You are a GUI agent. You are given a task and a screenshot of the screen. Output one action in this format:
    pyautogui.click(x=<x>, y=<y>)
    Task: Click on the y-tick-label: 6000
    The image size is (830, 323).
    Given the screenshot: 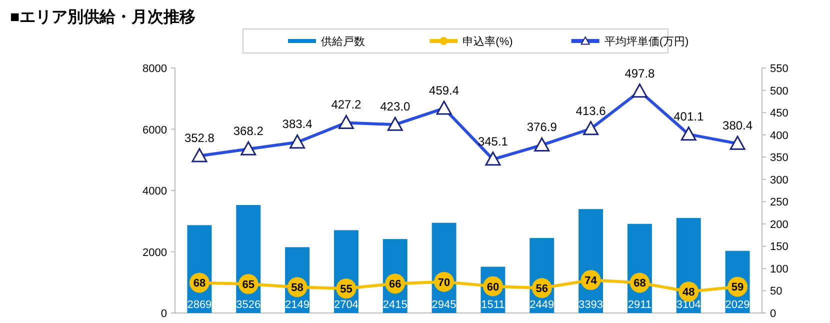 What is the action you would take?
    pyautogui.click(x=154, y=130)
    